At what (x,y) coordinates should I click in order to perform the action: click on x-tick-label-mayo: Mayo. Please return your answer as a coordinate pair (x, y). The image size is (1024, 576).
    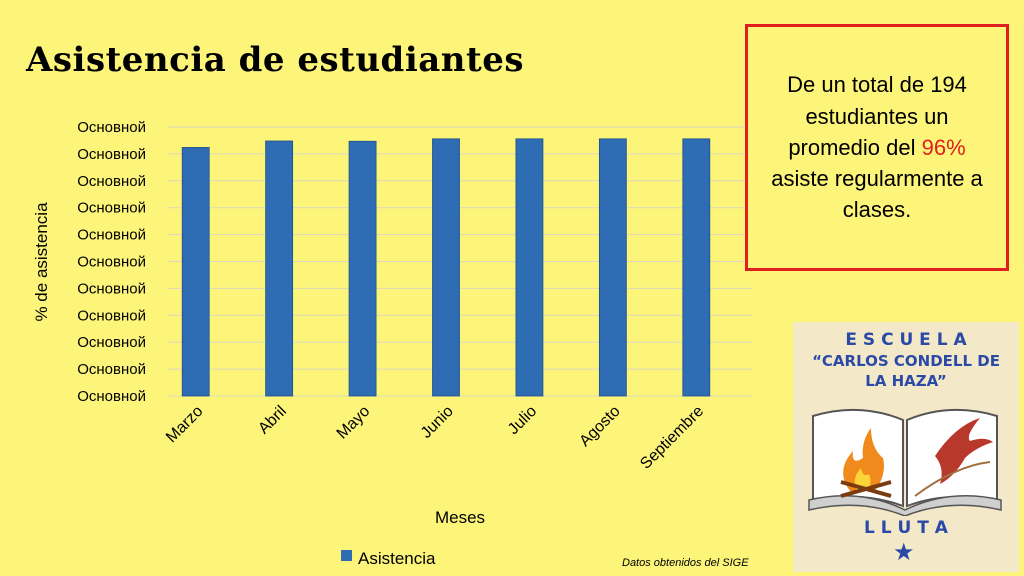
    Looking at the image, I should click on (354, 423).